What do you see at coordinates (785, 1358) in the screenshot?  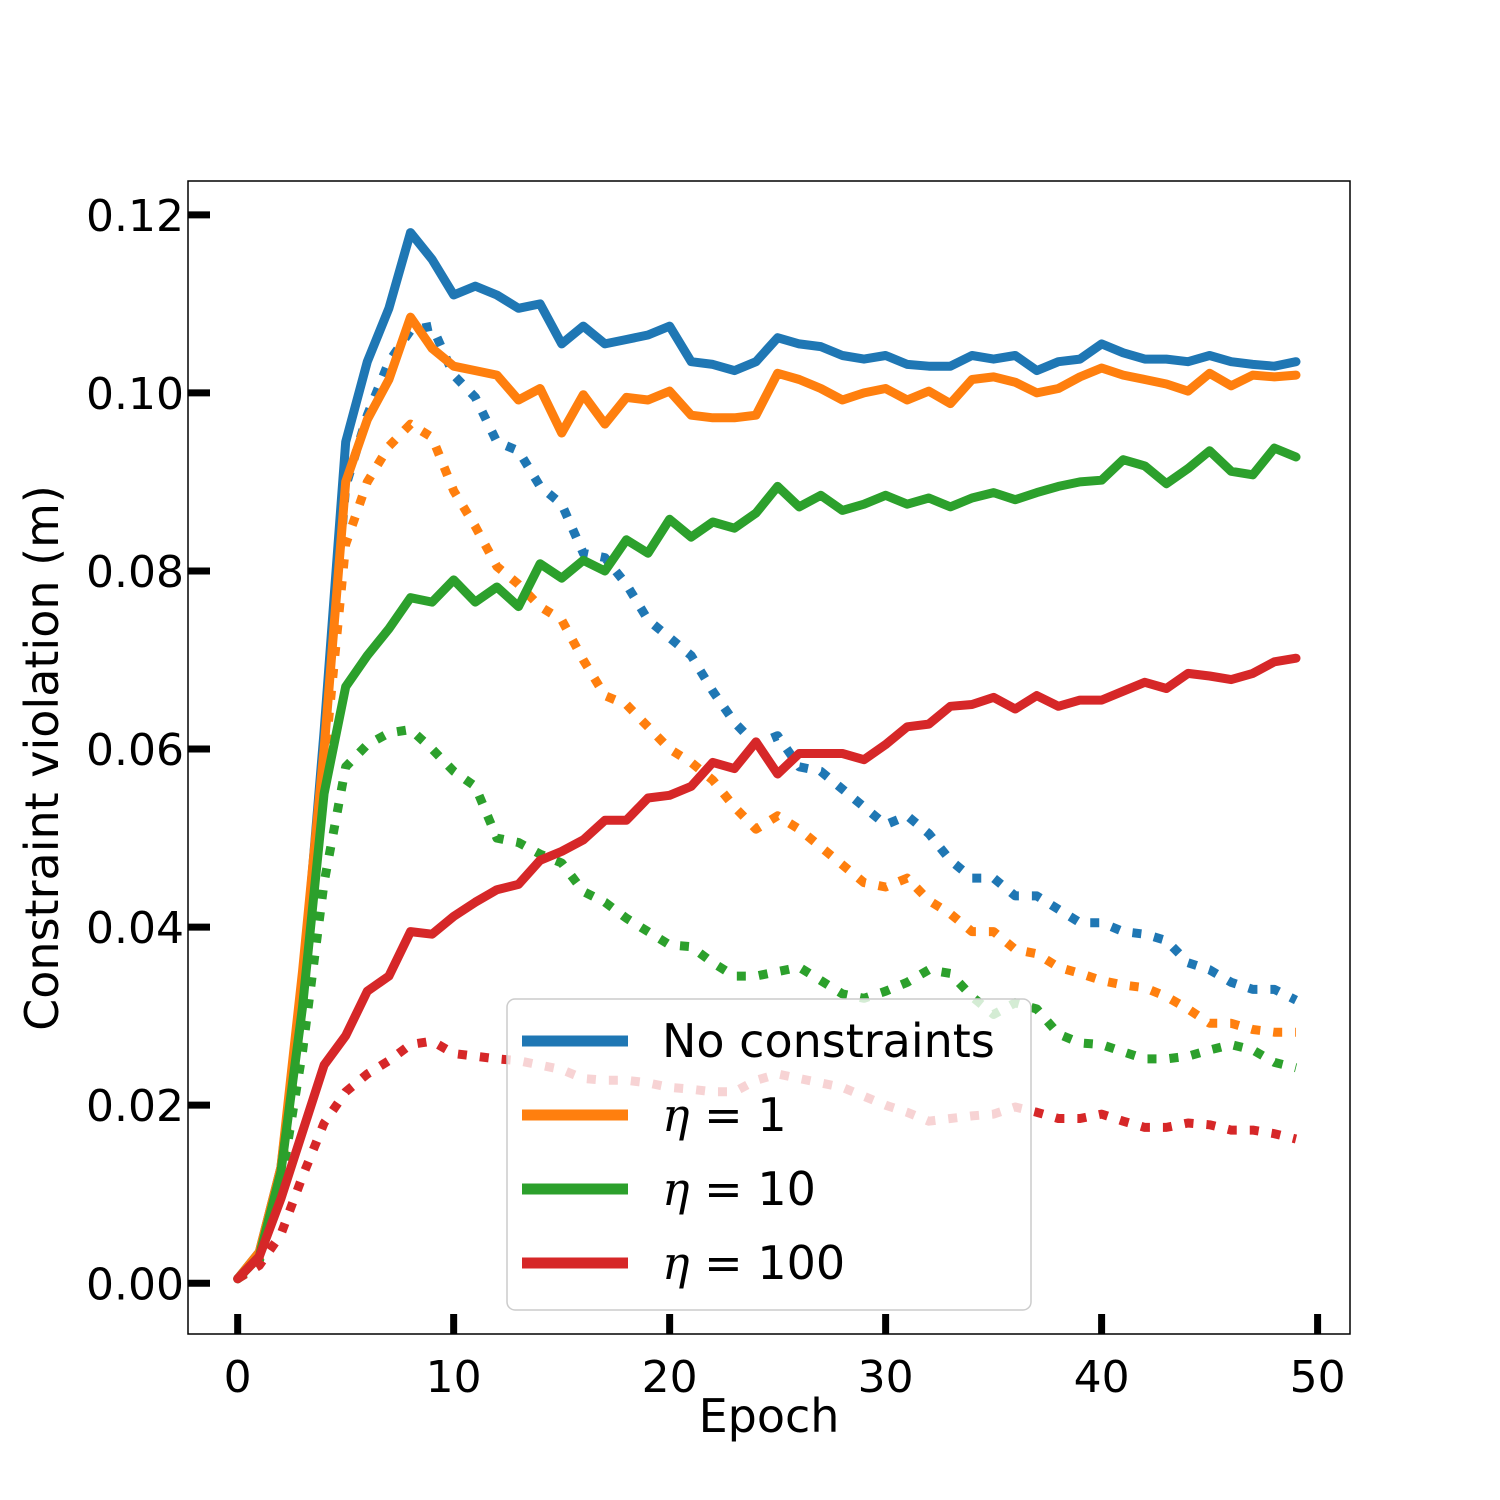 I see `x-axis: 0 10 20 30 40 50` at bounding box center [785, 1358].